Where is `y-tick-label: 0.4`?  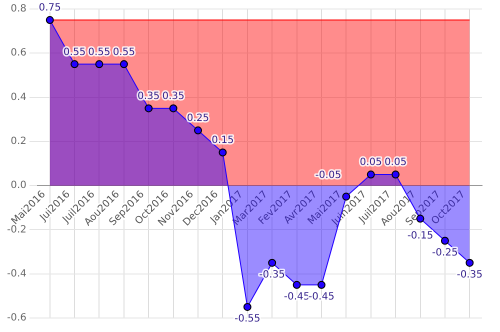 y-tick-label: 0.4 is located at coordinates (18, 97).